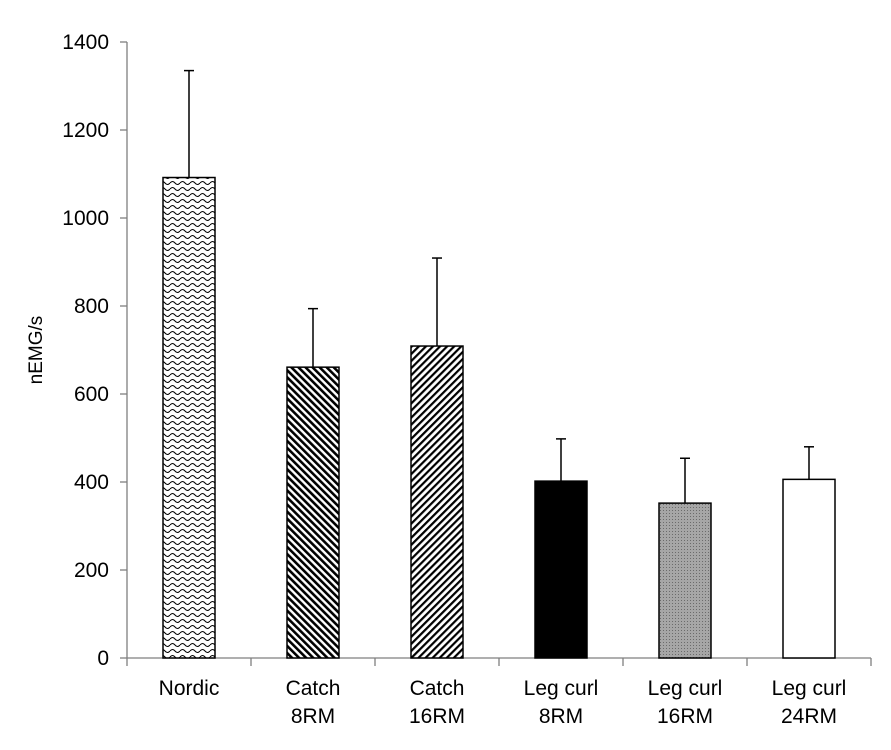 Image resolution: width=891 pixels, height=750 pixels. I want to click on y-tick-label: 1400, so click(85, 42).